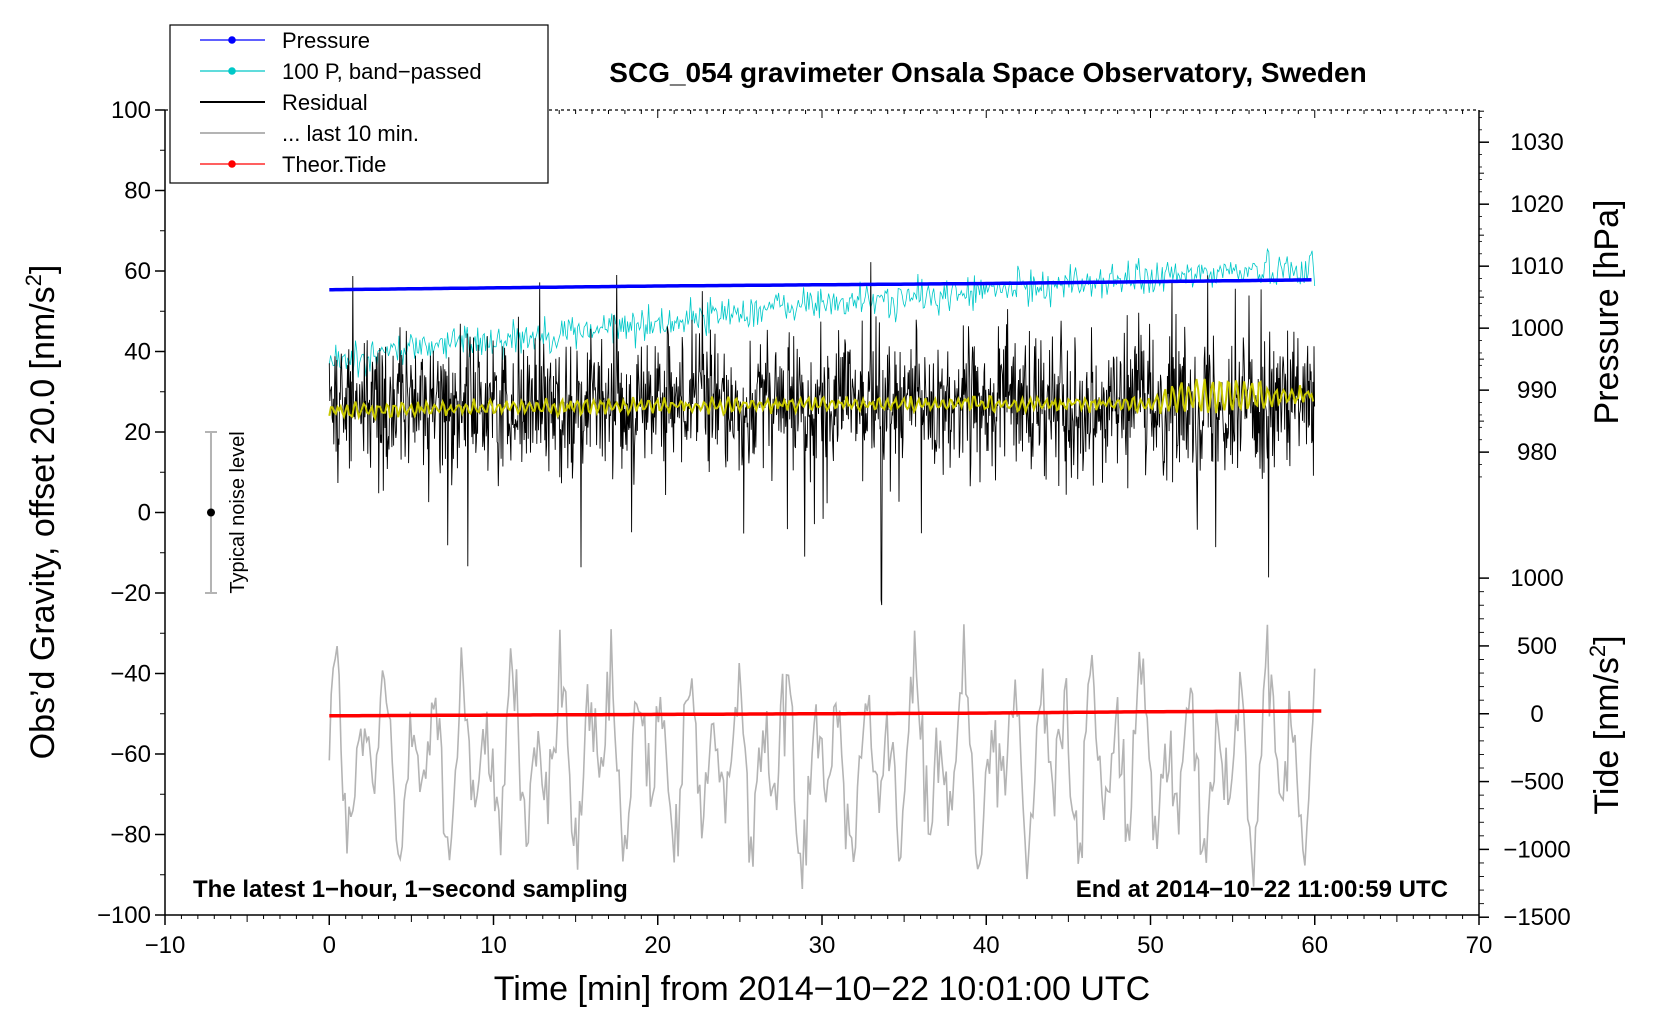 This screenshot has width=1660, height=1020. What do you see at coordinates (210, 512) in the screenshot?
I see `noise-level-dot` at bounding box center [210, 512].